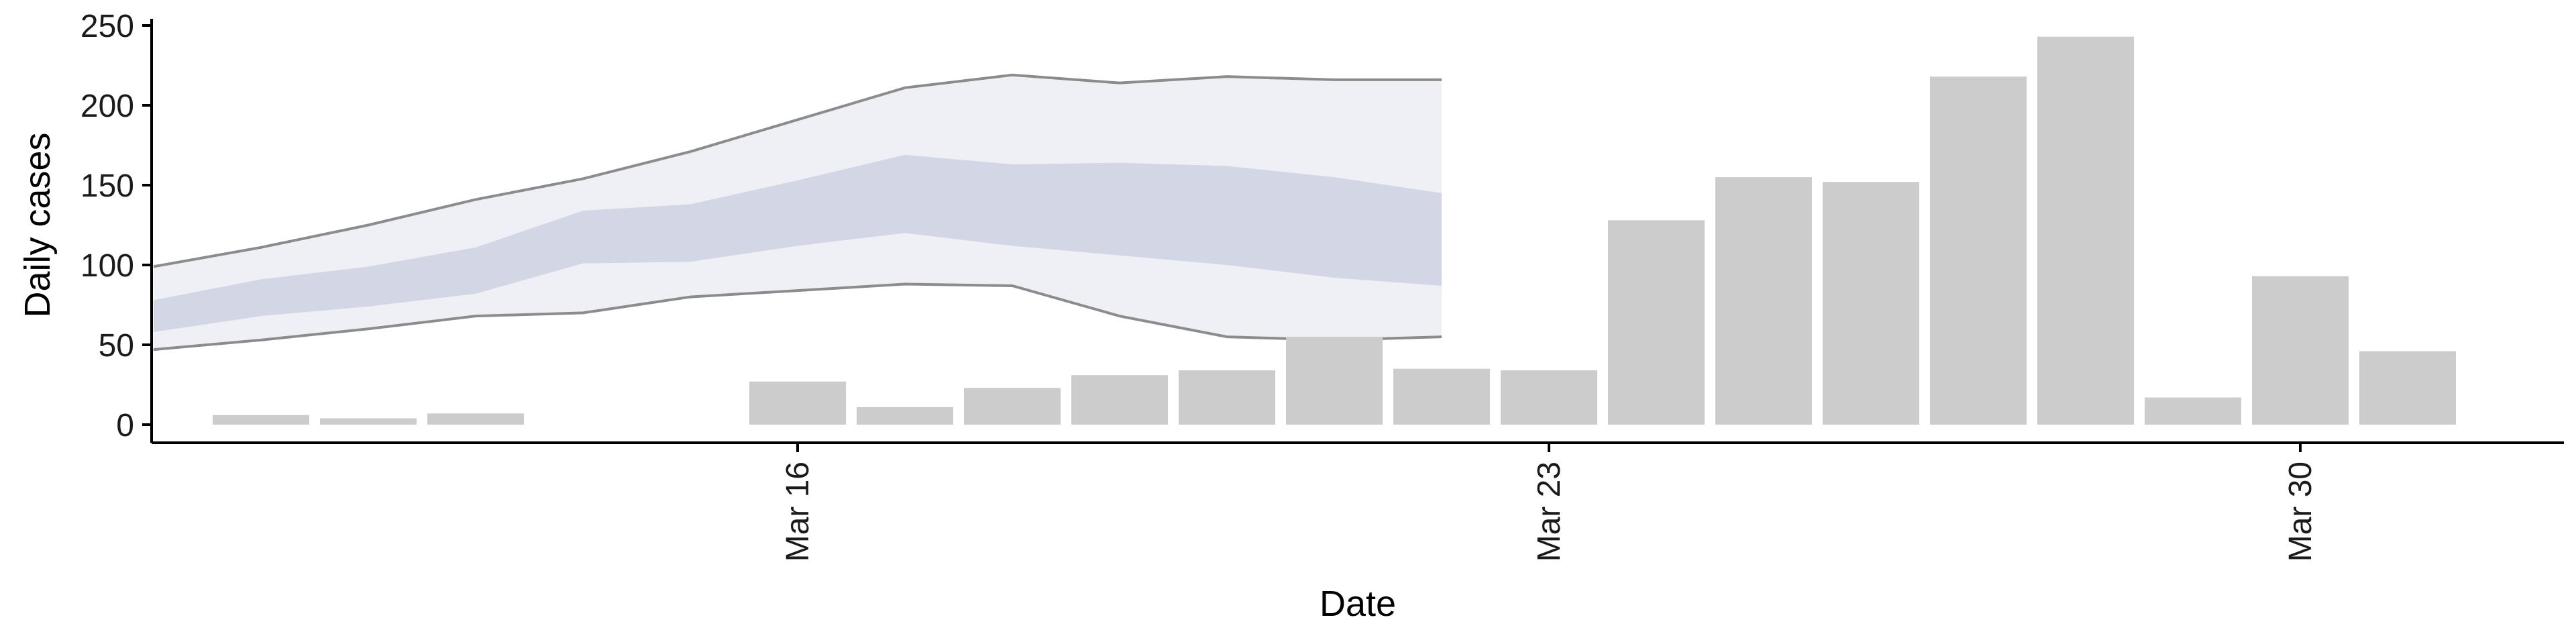  Describe the element at coordinates (107, 186) in the screenshot. I see `y-tick-label: 150` at that location.